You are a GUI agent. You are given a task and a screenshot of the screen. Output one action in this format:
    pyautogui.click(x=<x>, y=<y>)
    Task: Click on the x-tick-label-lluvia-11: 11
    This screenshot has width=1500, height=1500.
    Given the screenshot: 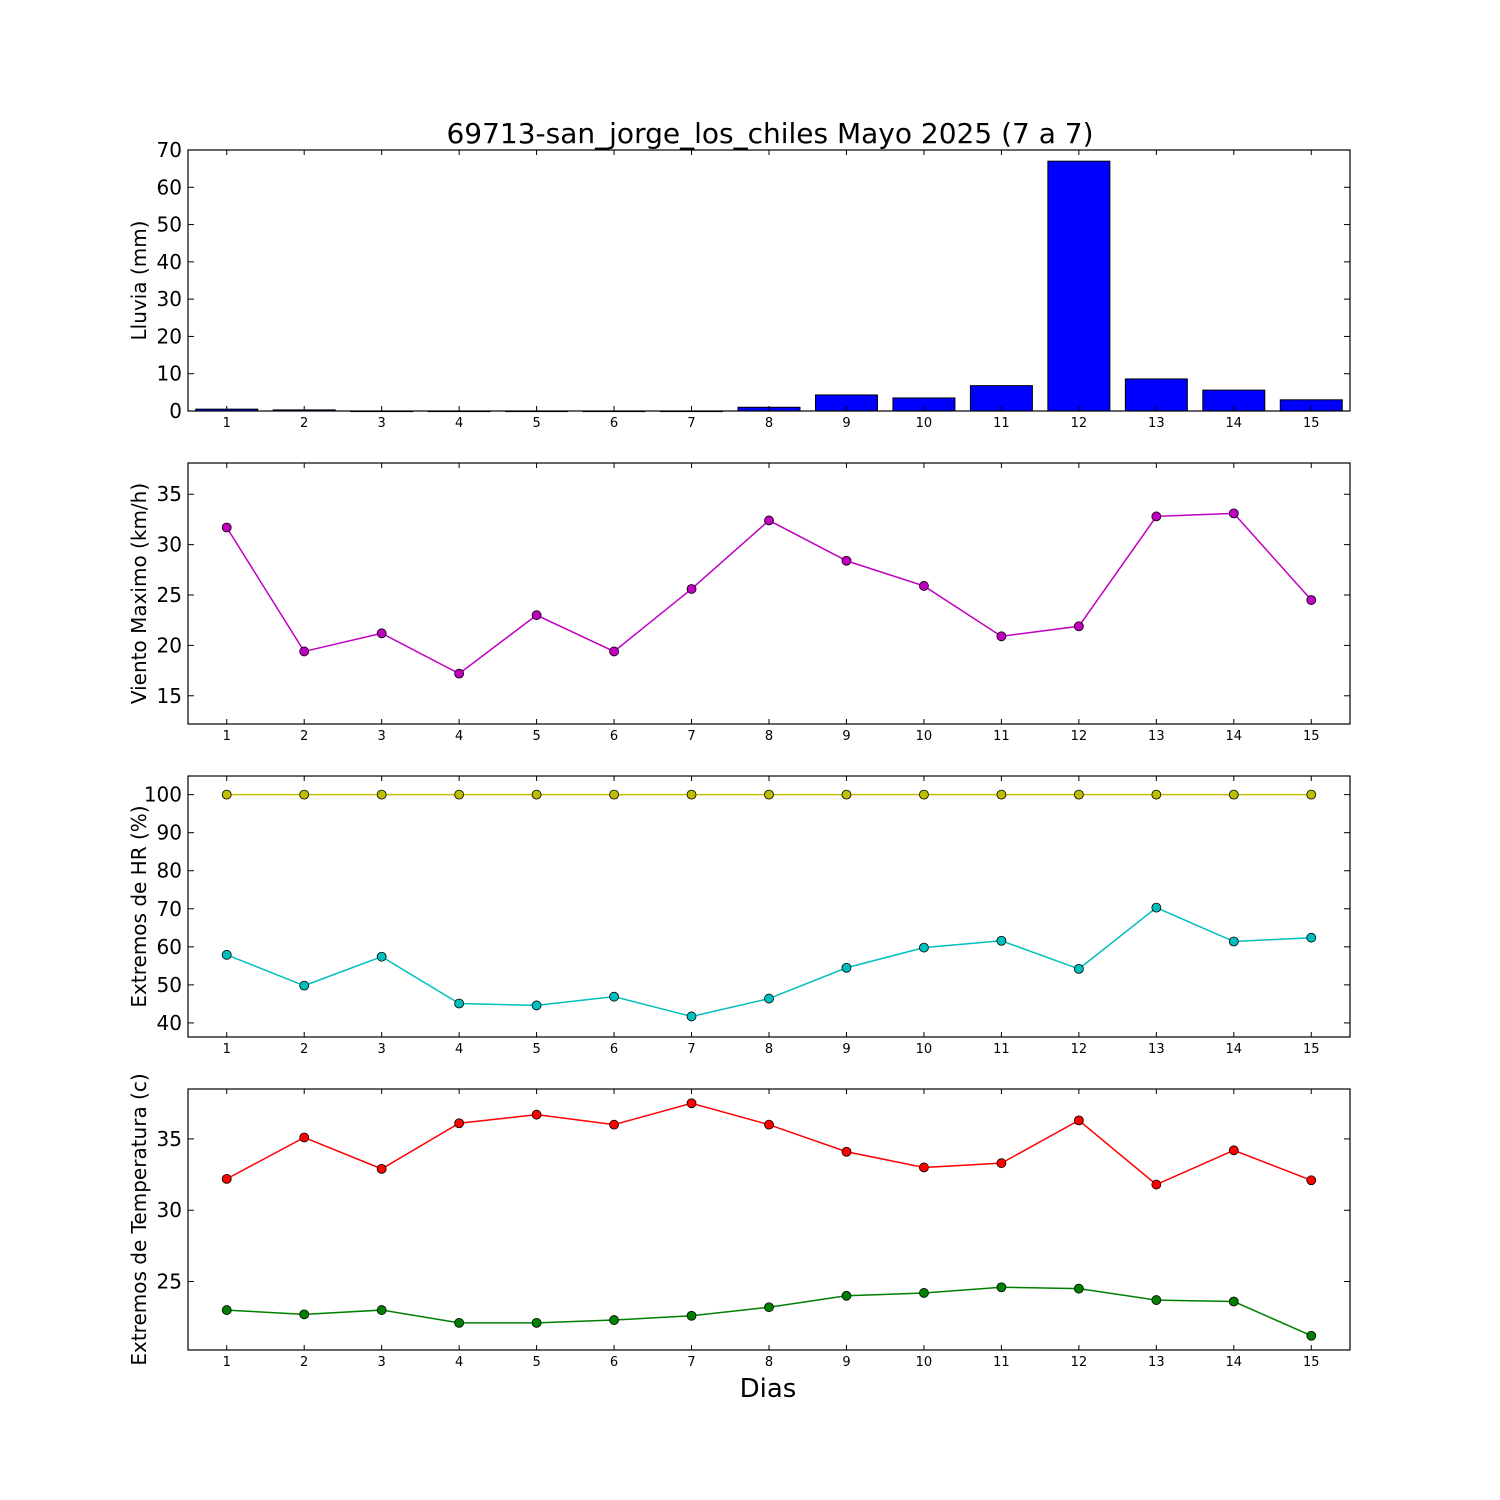 What is the action you would take?
    pyautogui.click(x=1001, y=423)
    